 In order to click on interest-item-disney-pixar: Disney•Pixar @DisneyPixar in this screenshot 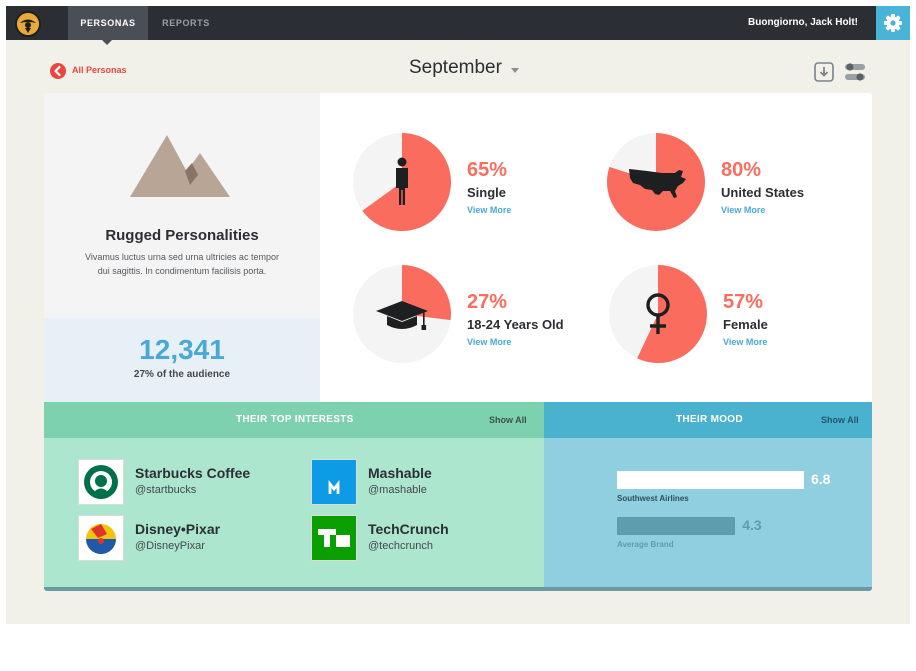, I will do `click(178, 539)`.